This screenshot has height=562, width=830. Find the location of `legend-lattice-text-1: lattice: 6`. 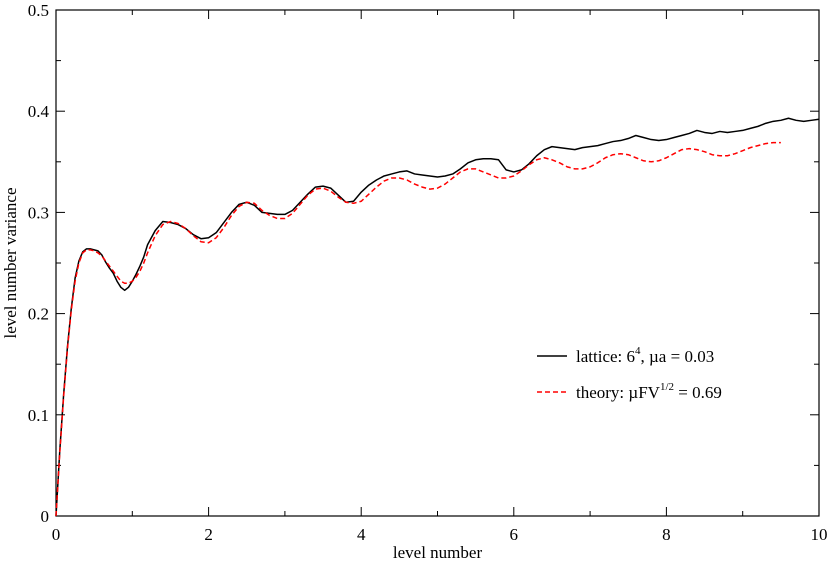

legend-lattice-text-1: lattice: 6 is located at coordinates (605, 356).